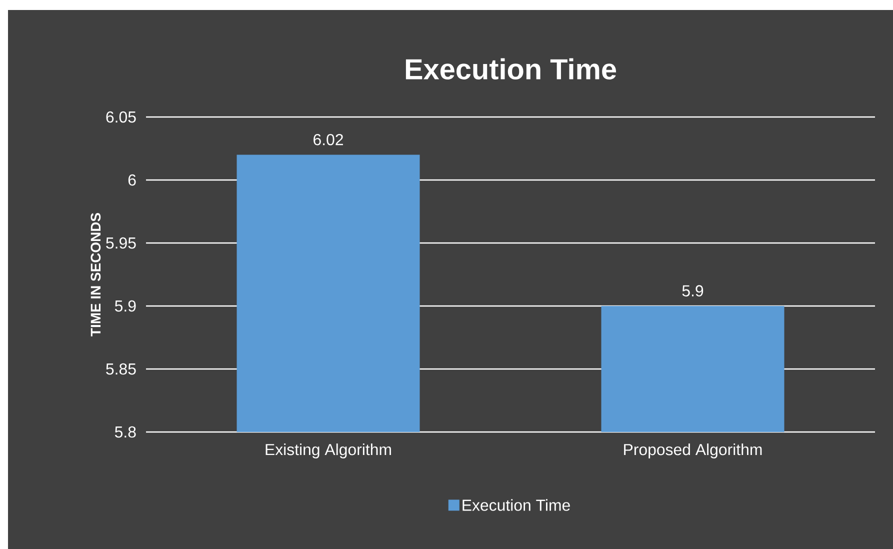 The height and width of the screenshot is (549, 893). Describe the element at coordinates (121, 243) in the screenshot. I see `y-tick-label: 5.95` at that location.